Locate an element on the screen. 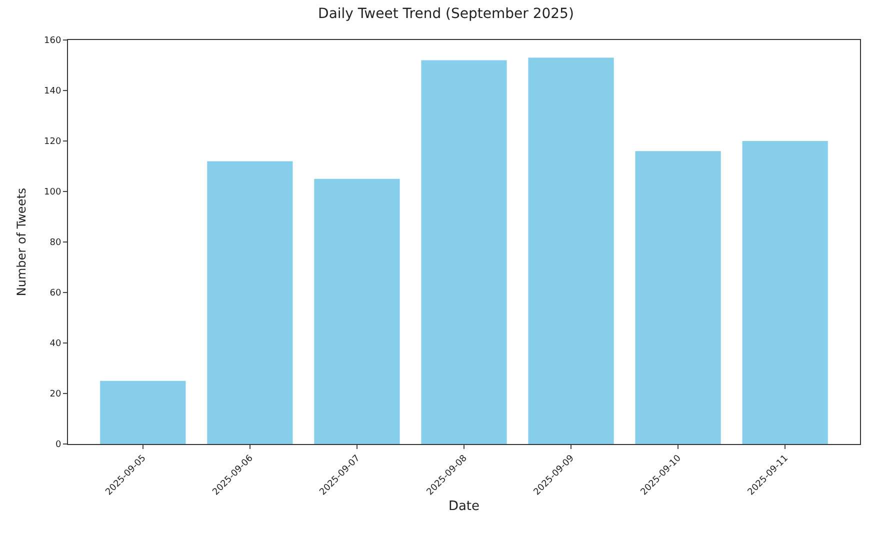  y-tick-label: 20 is located at coordinates (56, 395).